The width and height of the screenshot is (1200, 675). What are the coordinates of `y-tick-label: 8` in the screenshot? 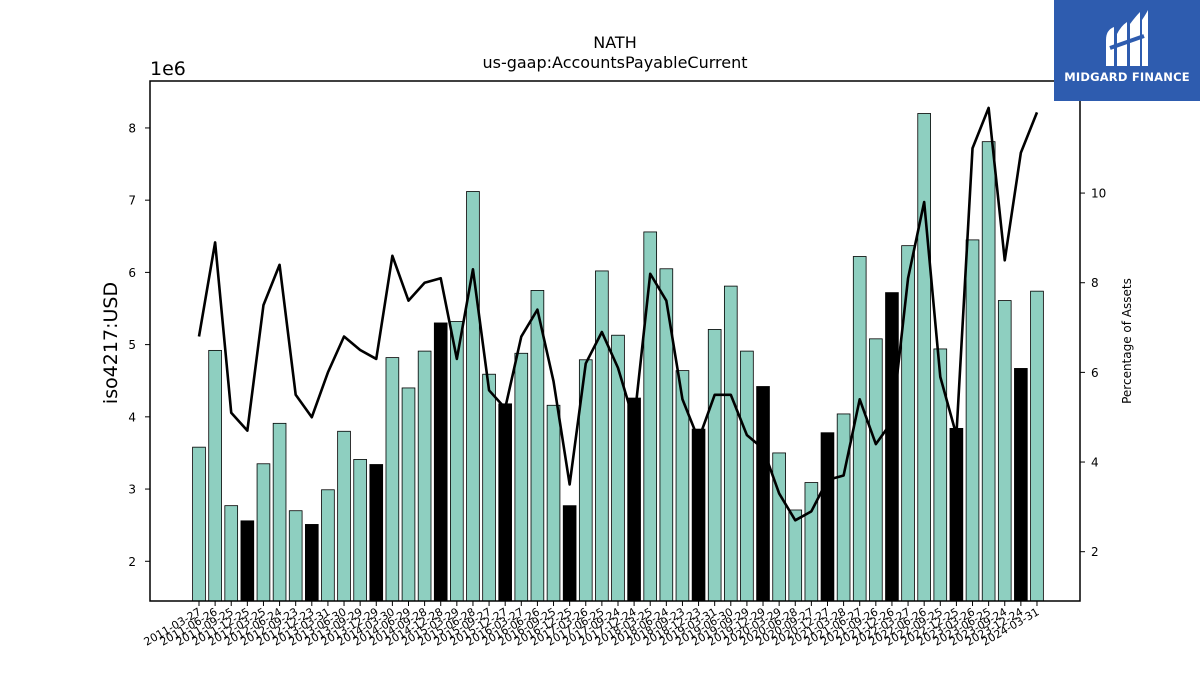 It's located at (132, 128).